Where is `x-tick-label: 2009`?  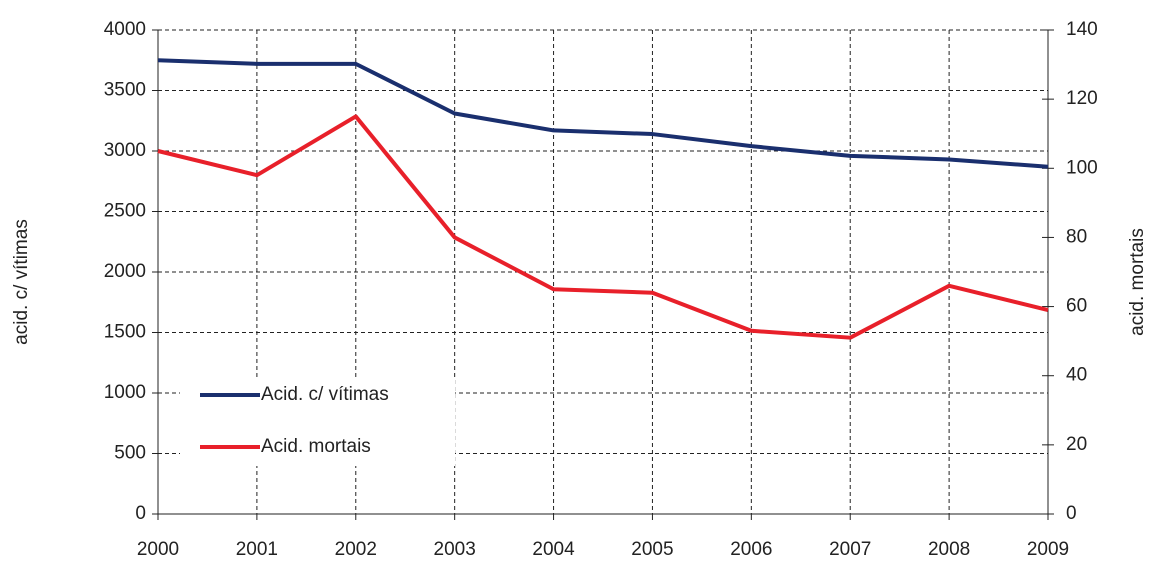 x-tick-label: 2009 is located at coordinates (1048, 549).